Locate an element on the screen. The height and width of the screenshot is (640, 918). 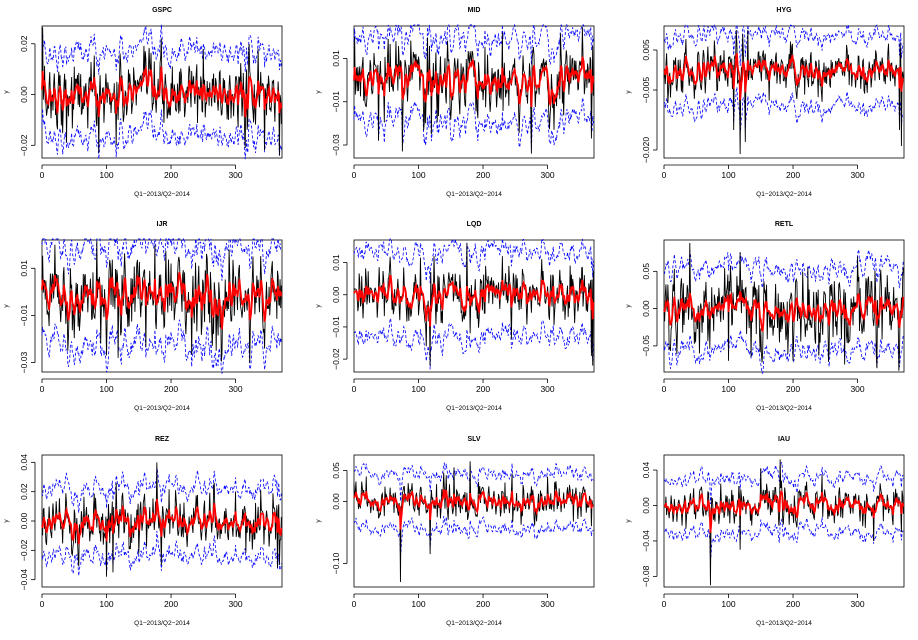
lower-band-line-ijr is located at coordinates (161, 346).